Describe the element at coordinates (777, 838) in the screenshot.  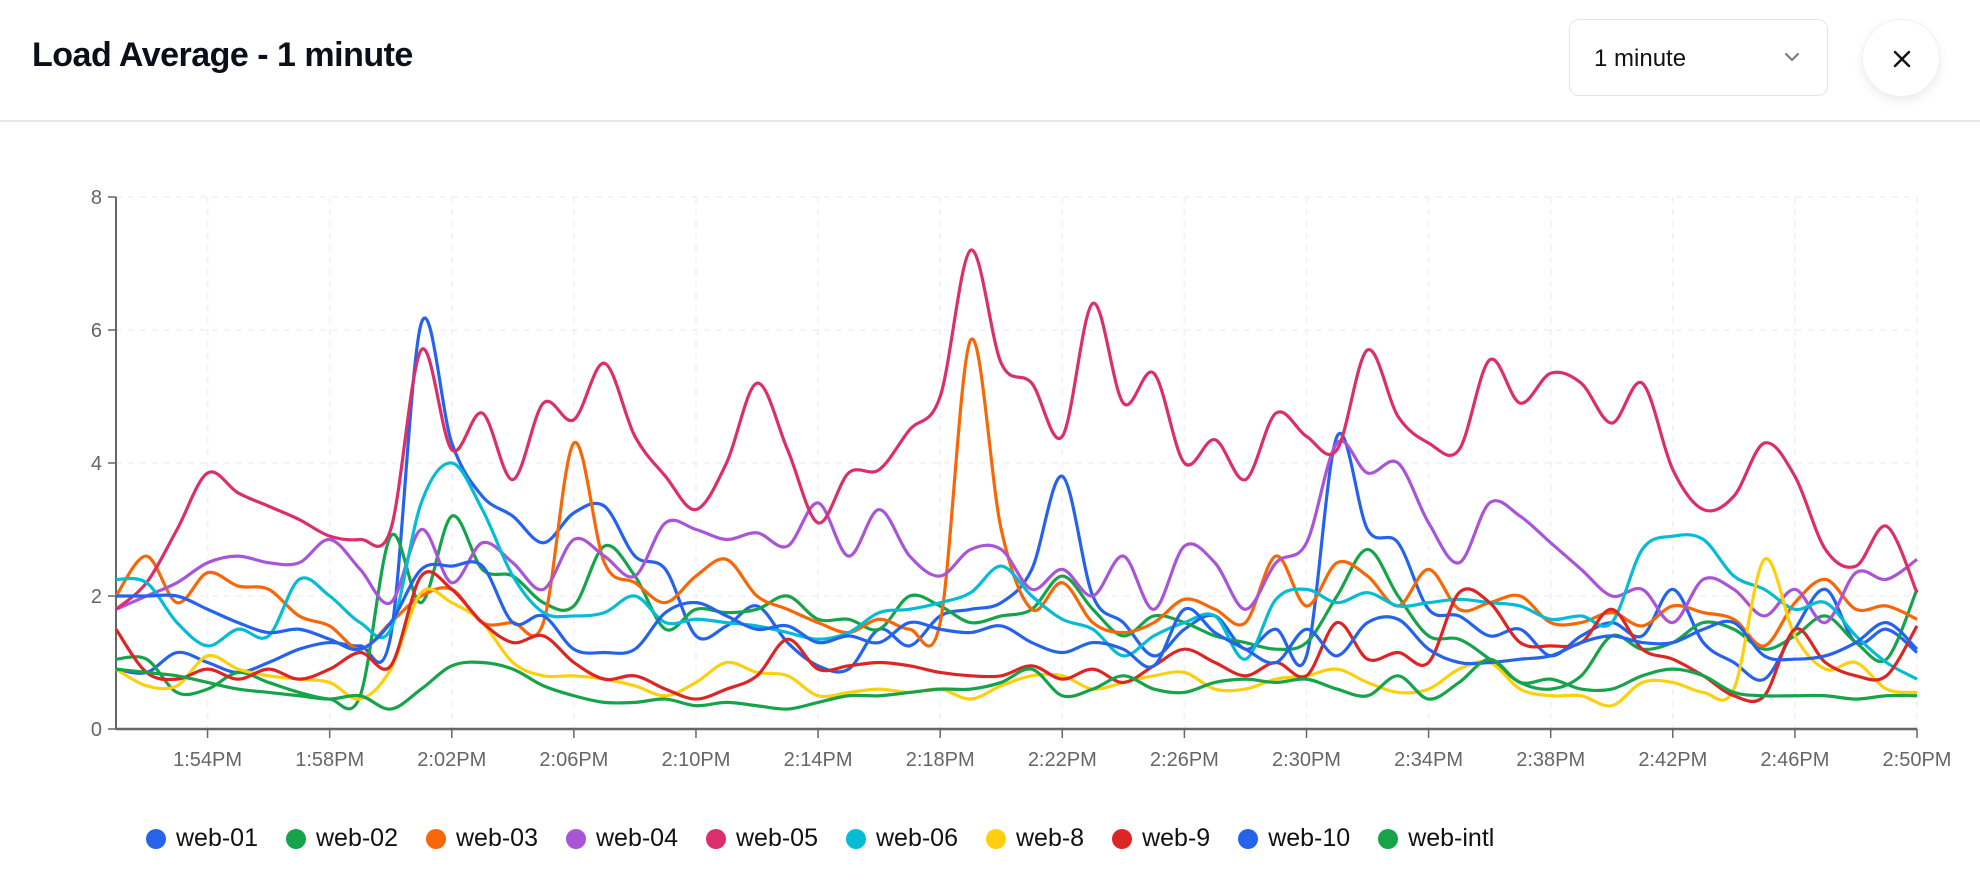
I see `legend-label: web-05` at that location.